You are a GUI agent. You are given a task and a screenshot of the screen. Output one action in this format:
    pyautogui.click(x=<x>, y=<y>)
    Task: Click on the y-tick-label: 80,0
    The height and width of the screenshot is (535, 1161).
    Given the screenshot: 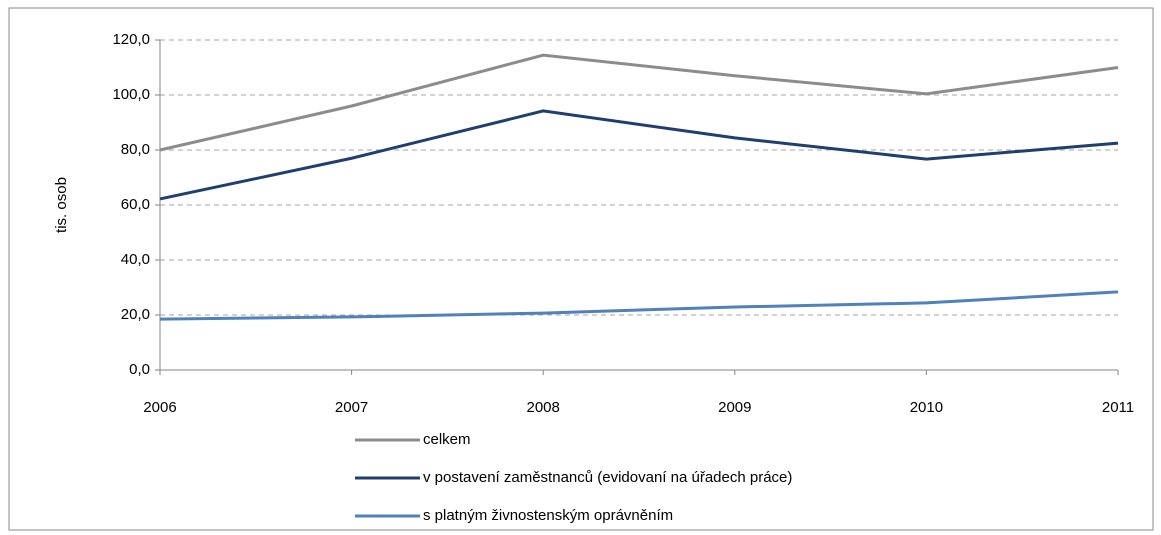 What is the action you would take?
    pyautogui.click(x=135, y=149)
    